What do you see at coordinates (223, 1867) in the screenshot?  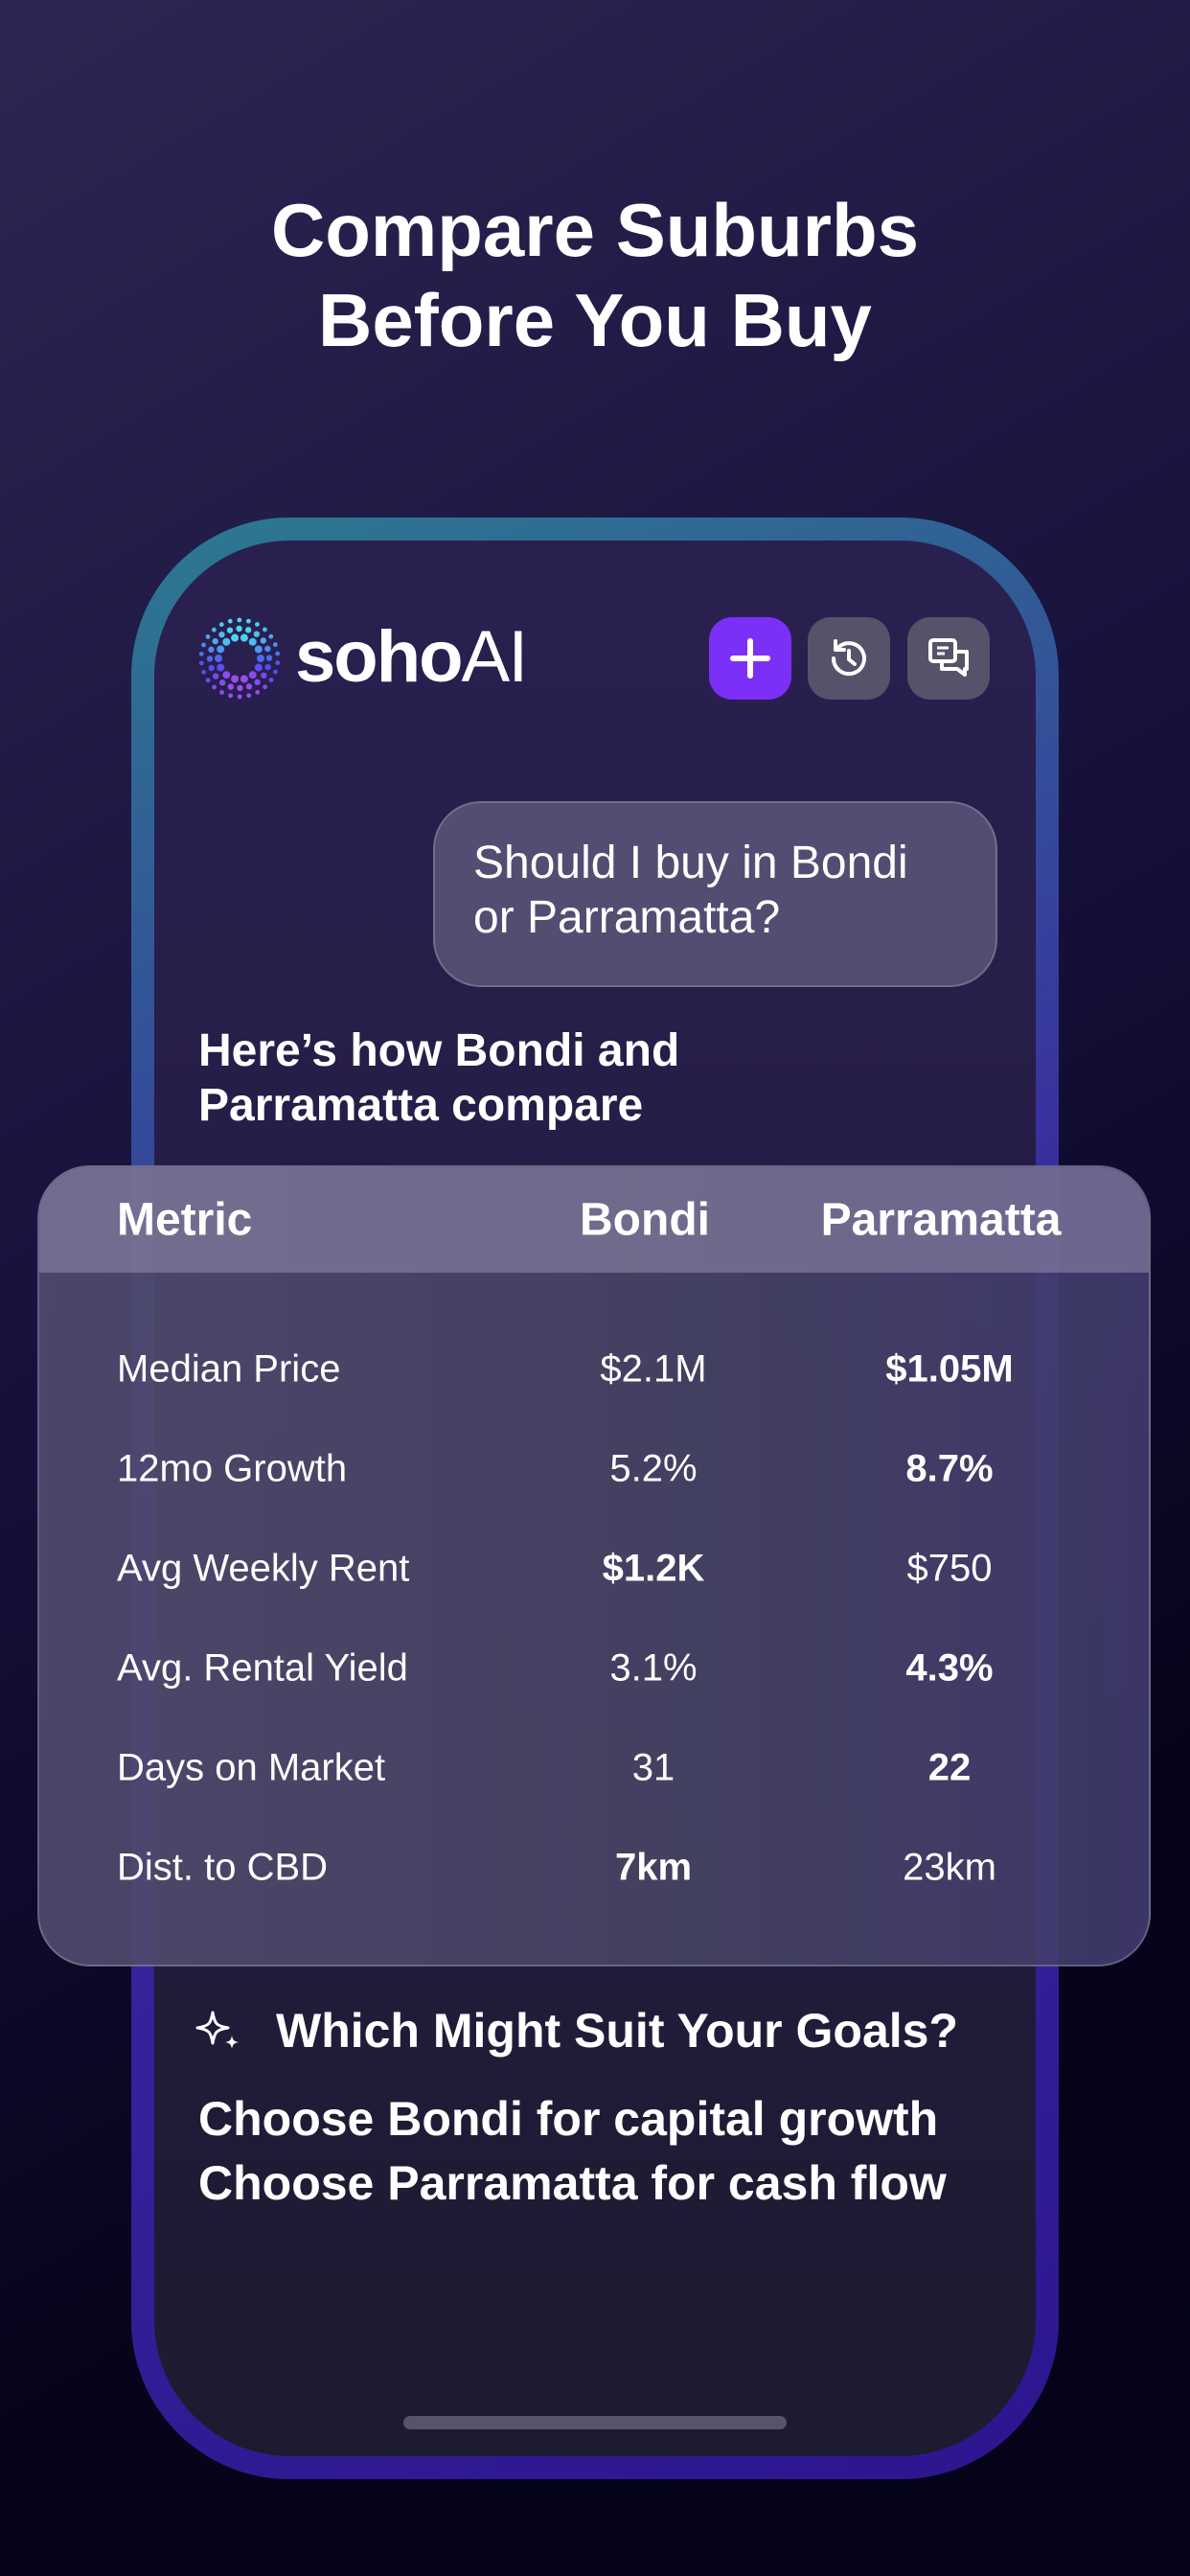 I see `metric-label: Dist. to CBD` at bounding box center [223, 1867].